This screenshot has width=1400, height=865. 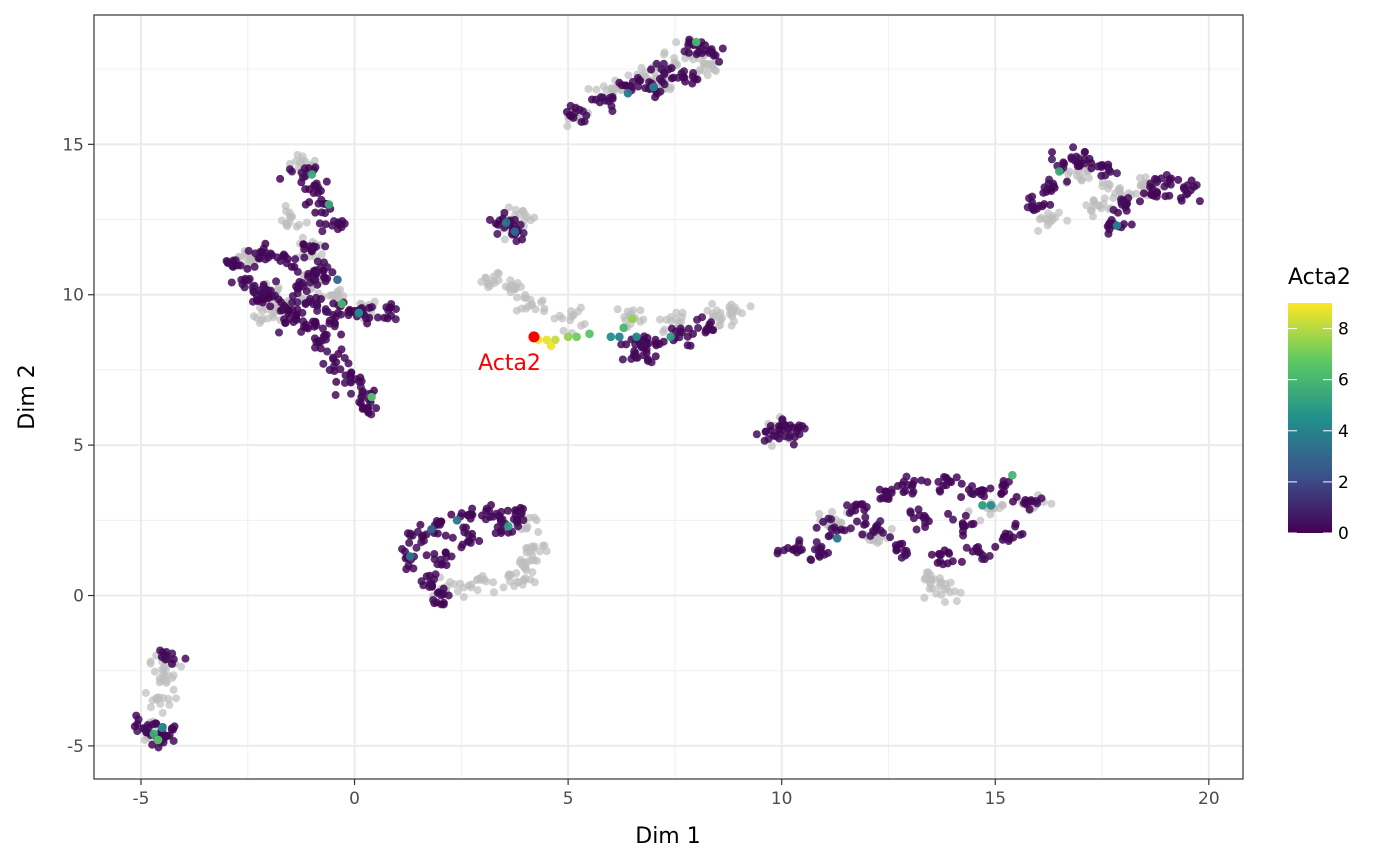 I want to click on x-tick-label: 0, so click(x=354, y=799).